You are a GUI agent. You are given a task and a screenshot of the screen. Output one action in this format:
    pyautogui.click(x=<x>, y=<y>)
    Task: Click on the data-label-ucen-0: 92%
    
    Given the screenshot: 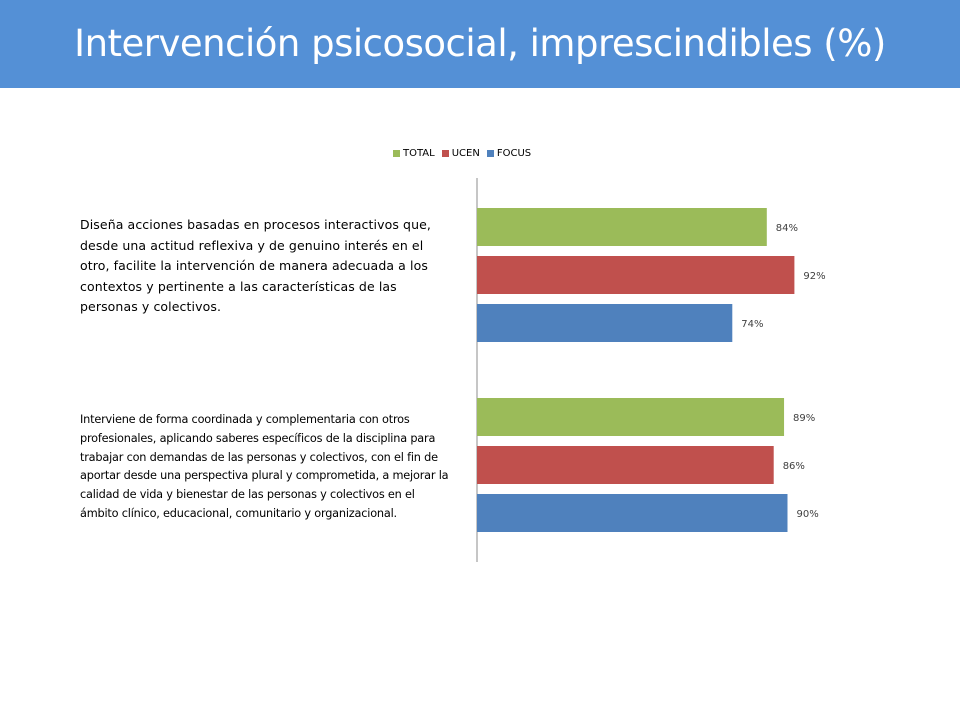 What is the action you would take?
    pyautogui.click(x=814, y=276)
    